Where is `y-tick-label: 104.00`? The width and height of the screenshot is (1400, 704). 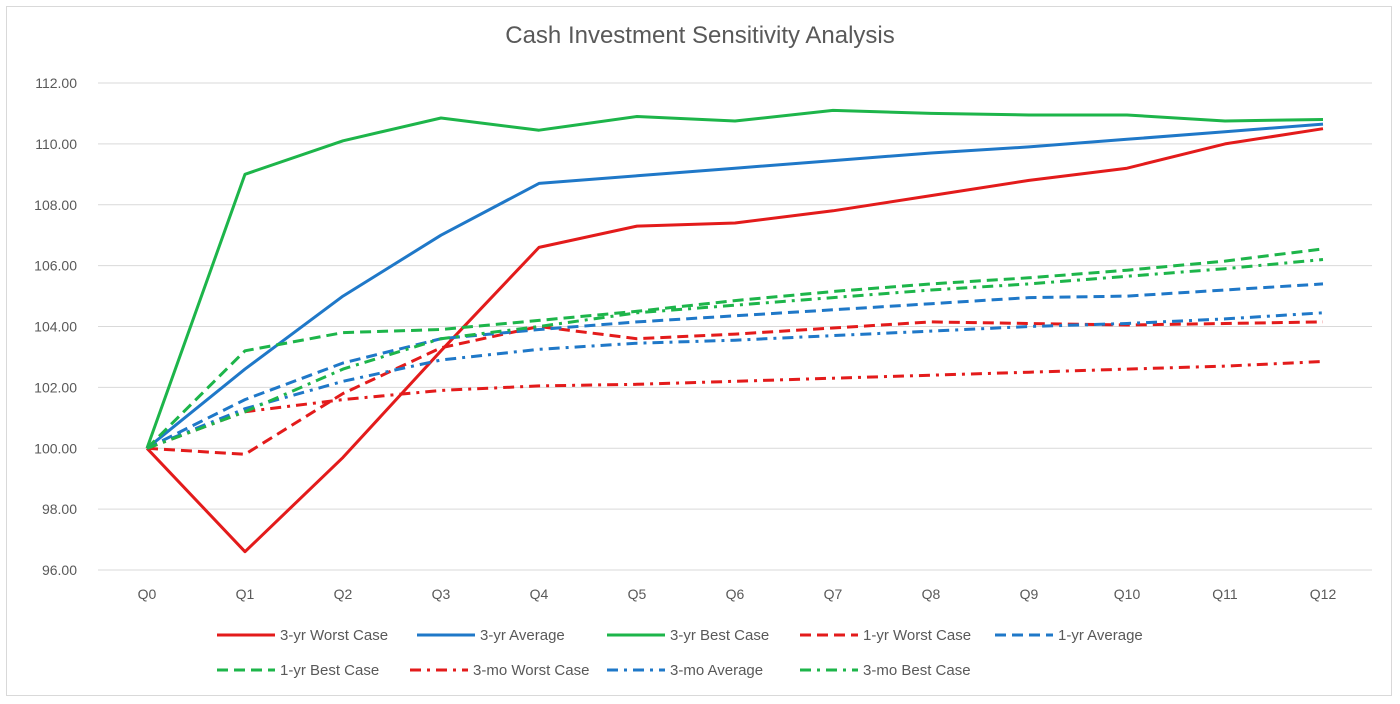 y-tick-label: 104.00 is located at coordinates (55, 327).